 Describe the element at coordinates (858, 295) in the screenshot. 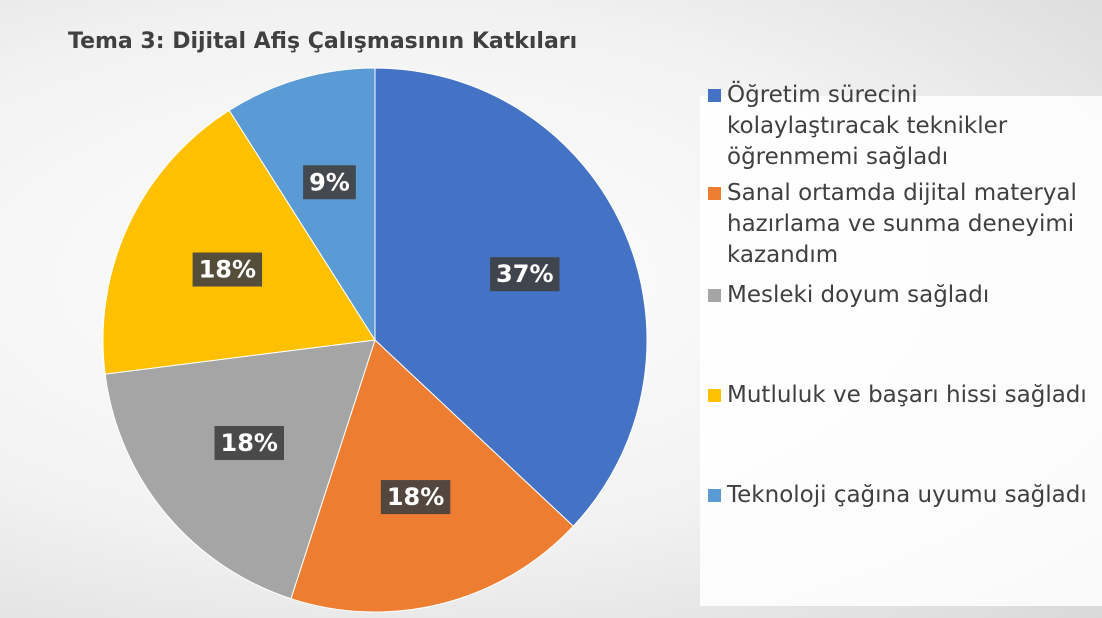

I see `legend-label: Mesleki doyum sağladı` at that location.